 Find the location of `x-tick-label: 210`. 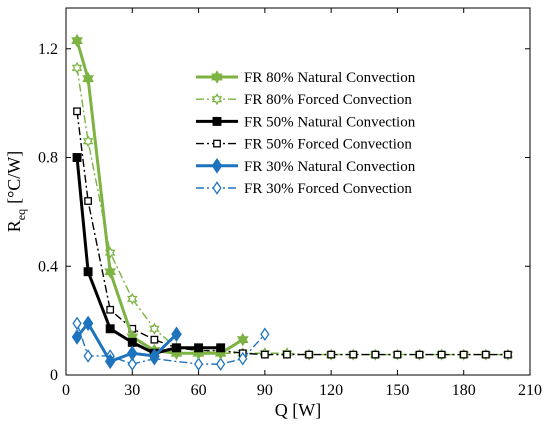

x-tick-label: 210 is located at coordinates (530, 390).